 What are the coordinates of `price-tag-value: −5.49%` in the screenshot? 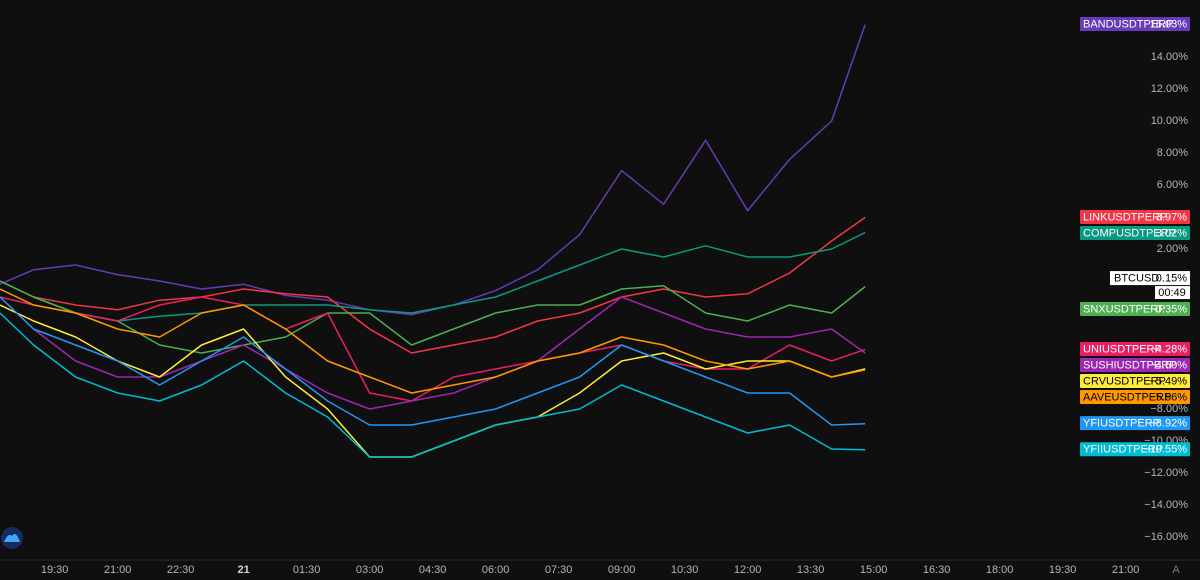 It's located at (1168, 381).